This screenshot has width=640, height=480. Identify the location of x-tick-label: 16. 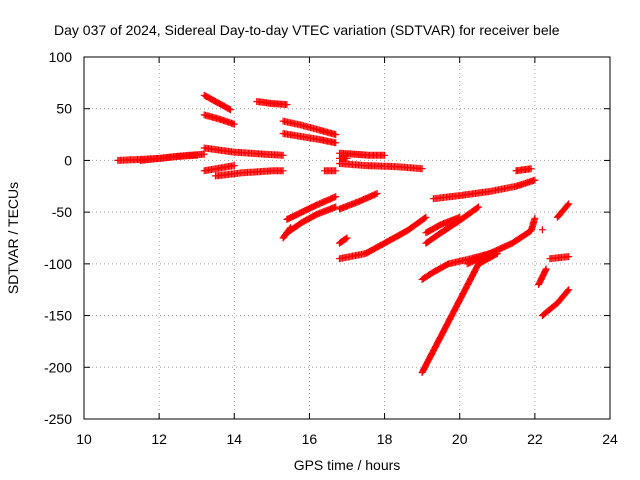
(310, 439).